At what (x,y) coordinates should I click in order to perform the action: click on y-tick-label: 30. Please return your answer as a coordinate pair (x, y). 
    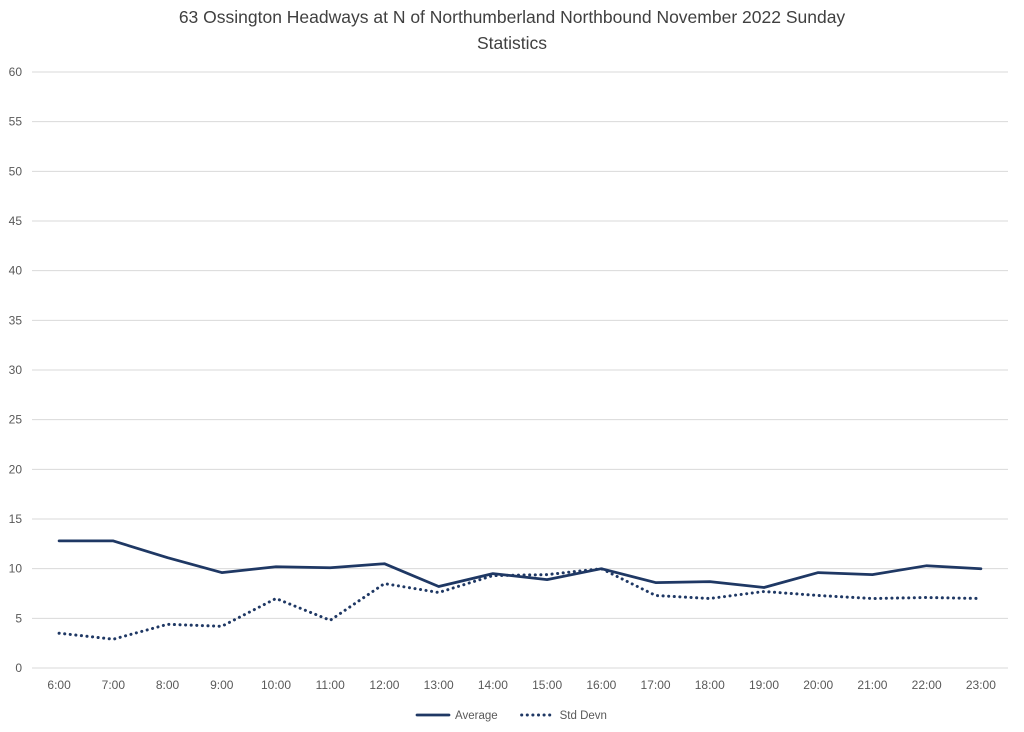
    Looking at the image, I should click on (16, 370).